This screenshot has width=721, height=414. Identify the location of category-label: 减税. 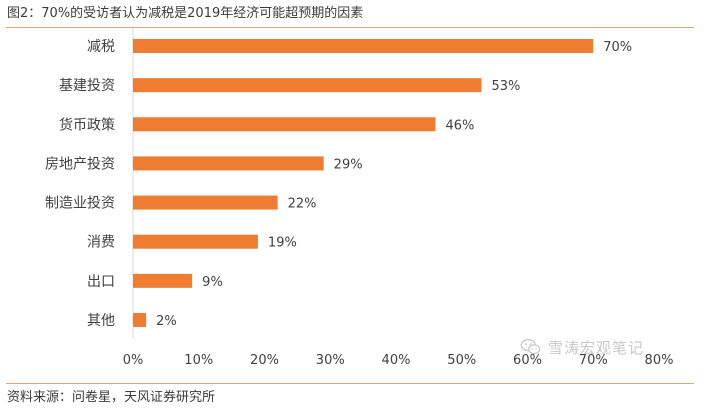
(101, 47).